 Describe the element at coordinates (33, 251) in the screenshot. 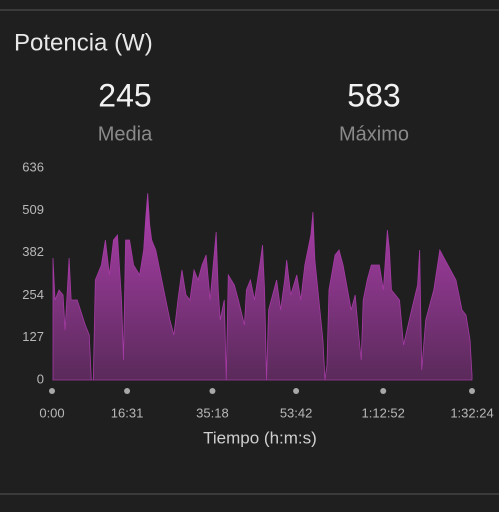

I see `y-tick-label: 382` at that location.